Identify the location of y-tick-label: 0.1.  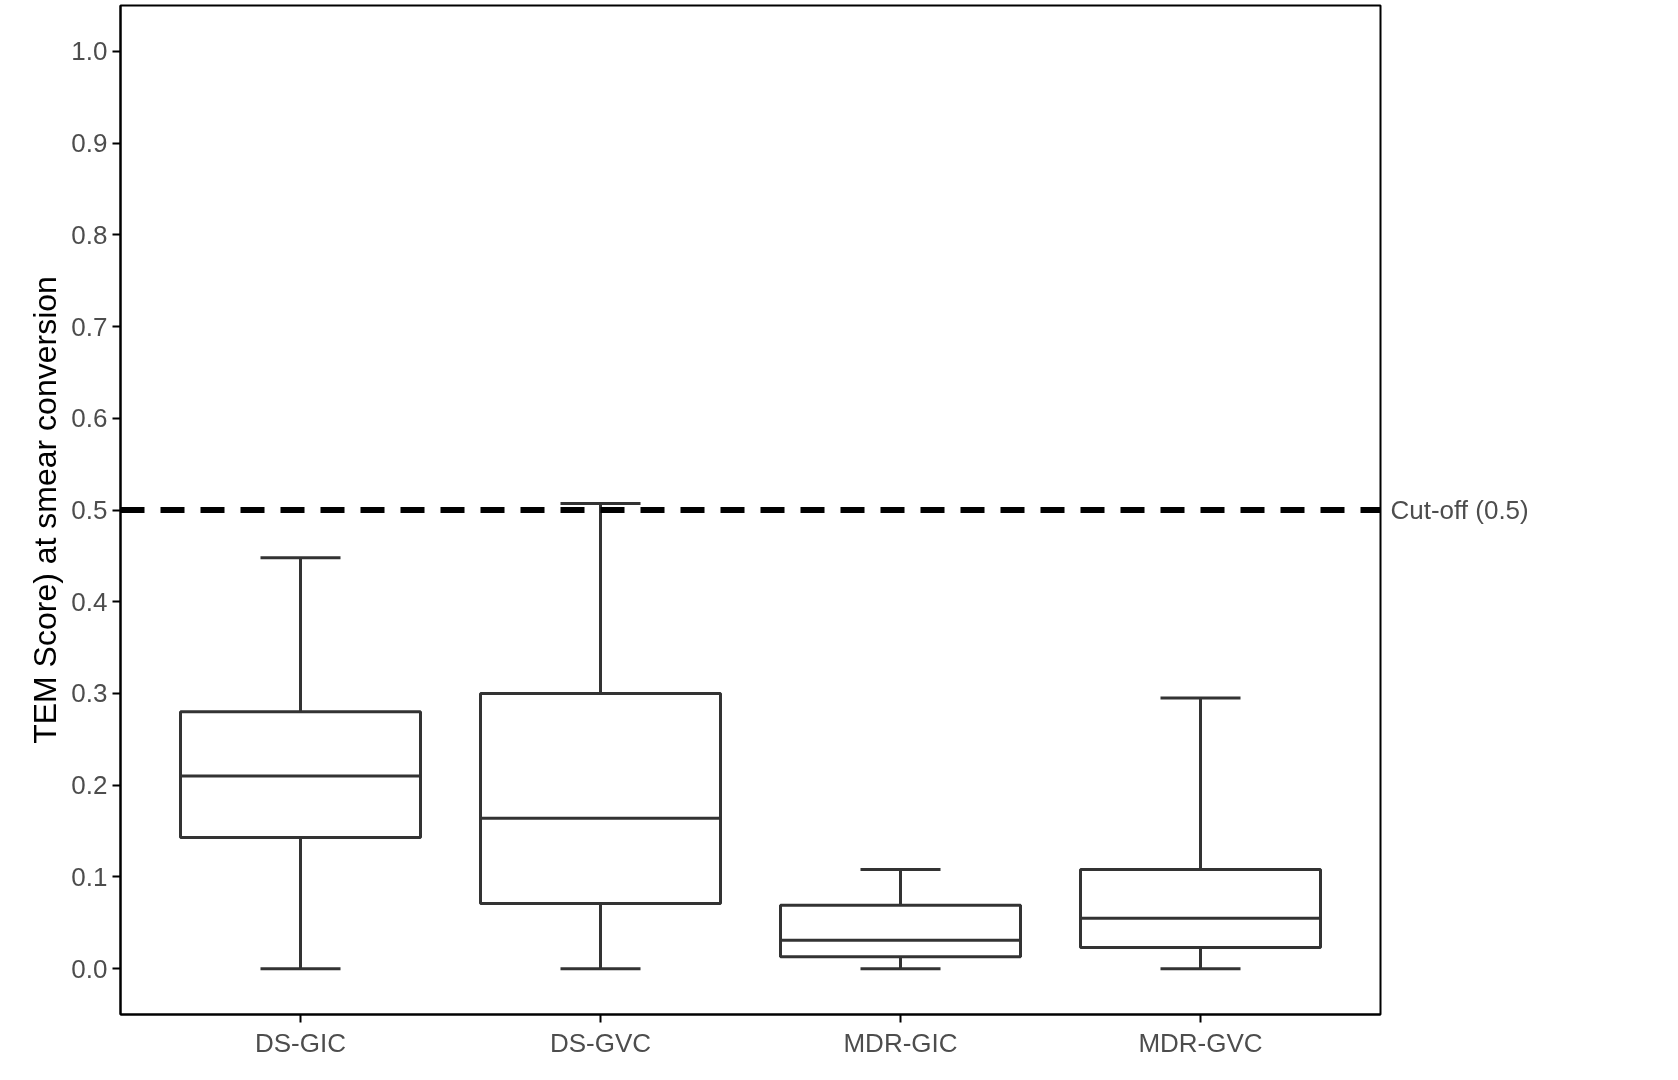
(89, 876).